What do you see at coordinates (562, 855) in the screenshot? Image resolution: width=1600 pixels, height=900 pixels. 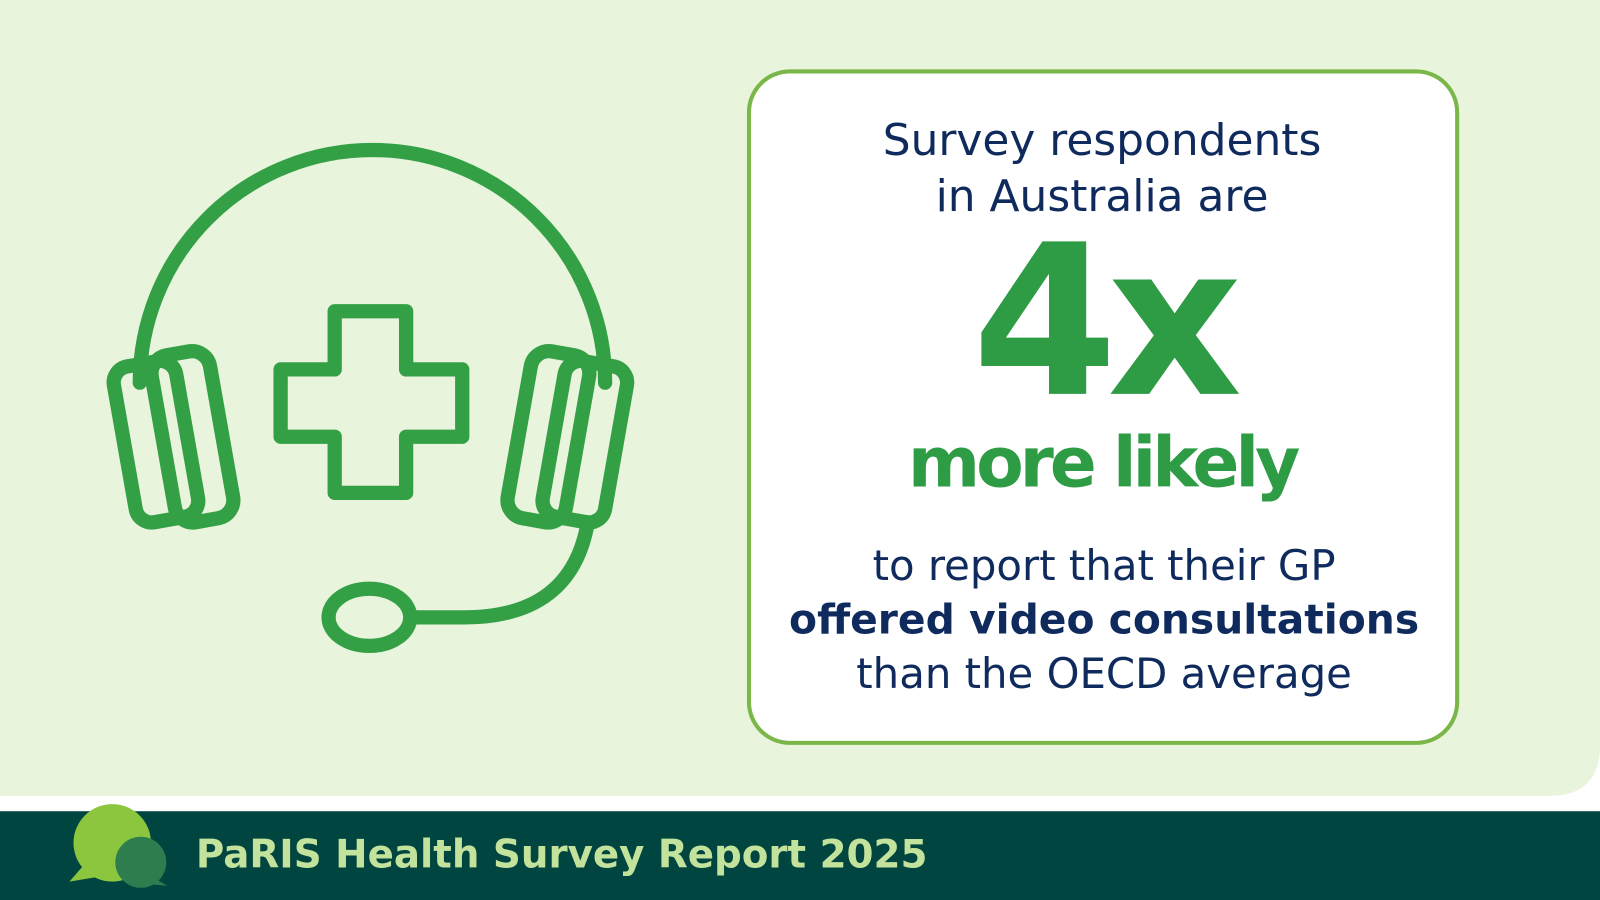 I see `footer-title: PaRIS Health Survey Report 2025` at bounding box center [562, 855].